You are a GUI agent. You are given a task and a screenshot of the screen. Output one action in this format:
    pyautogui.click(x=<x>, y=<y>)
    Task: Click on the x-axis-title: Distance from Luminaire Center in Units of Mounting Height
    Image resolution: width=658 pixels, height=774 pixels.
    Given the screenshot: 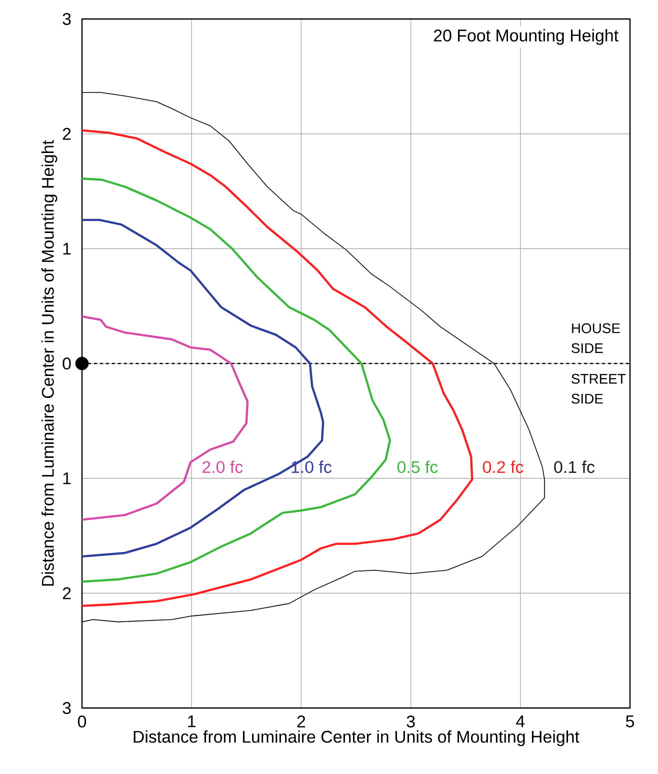 What is the action you would take?
    pyautogui.click(x=357, y=738)
    